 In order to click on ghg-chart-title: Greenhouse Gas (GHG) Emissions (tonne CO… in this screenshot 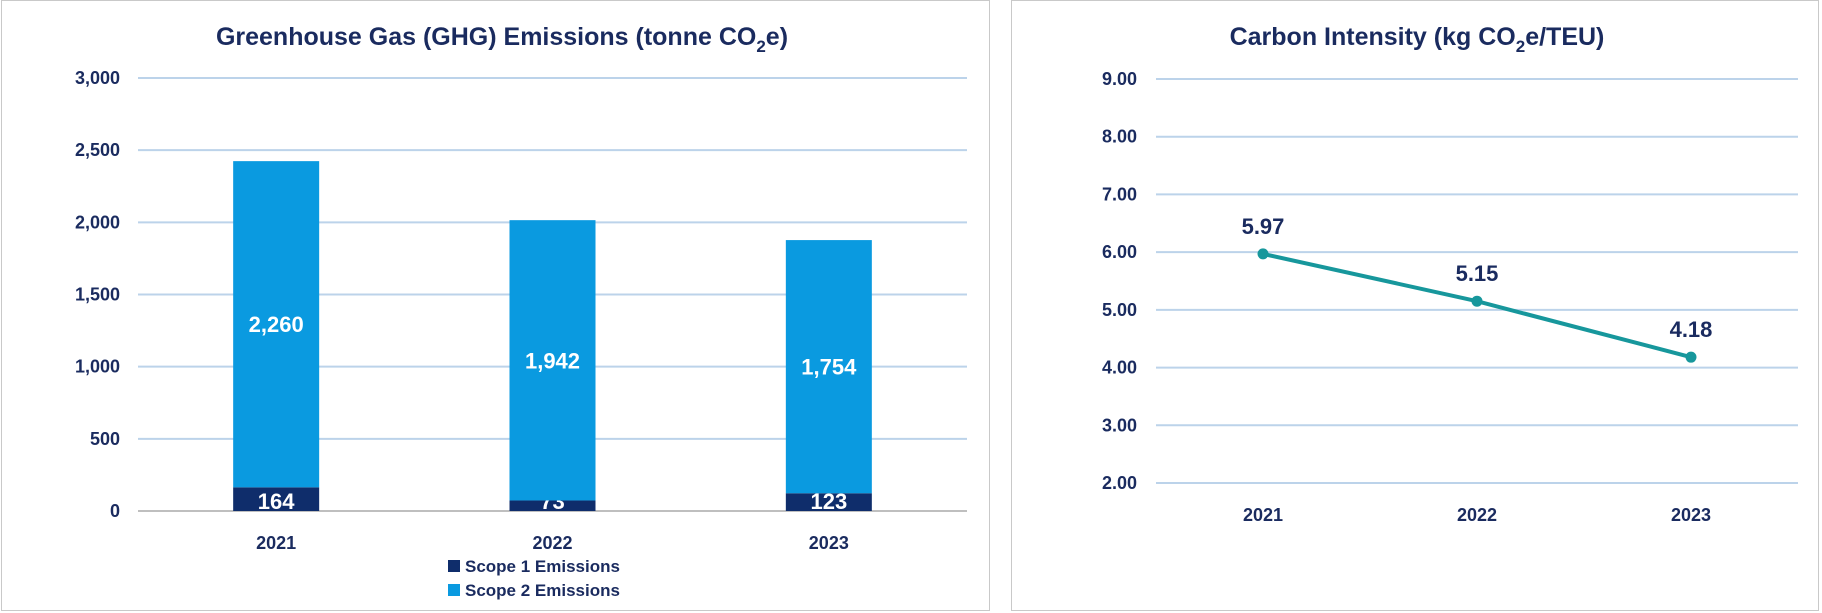, I will do `click(502, 39)`.